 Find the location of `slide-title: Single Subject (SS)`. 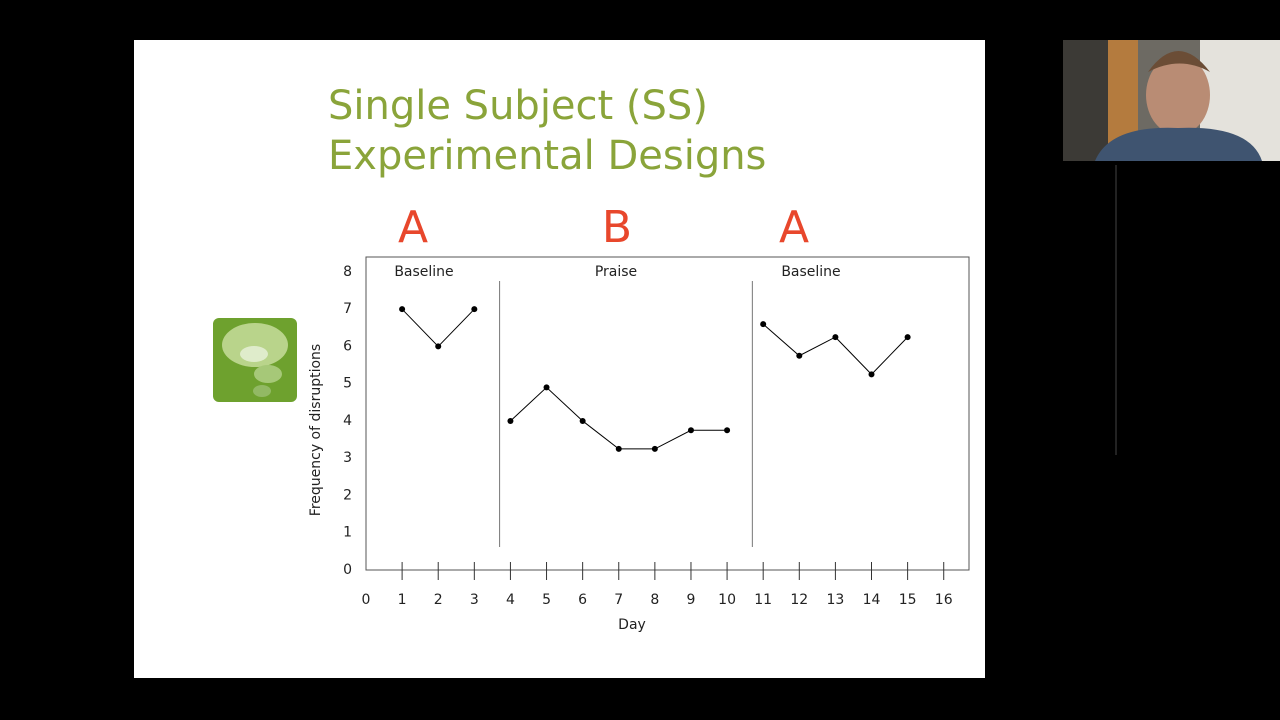

slide-title: Single Subject (SS) is located at coordinates (518, 106).